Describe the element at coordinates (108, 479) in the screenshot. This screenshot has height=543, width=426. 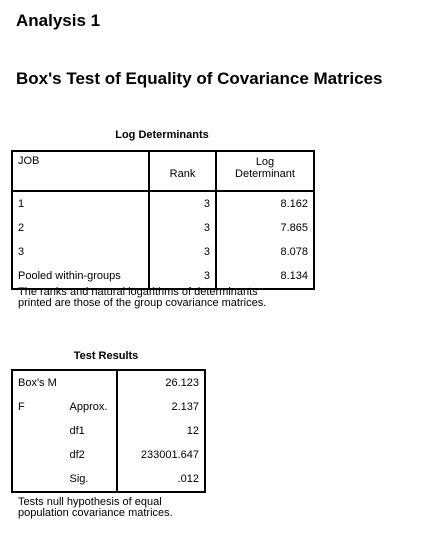
I see `table-row: Sig. .012` at that location.